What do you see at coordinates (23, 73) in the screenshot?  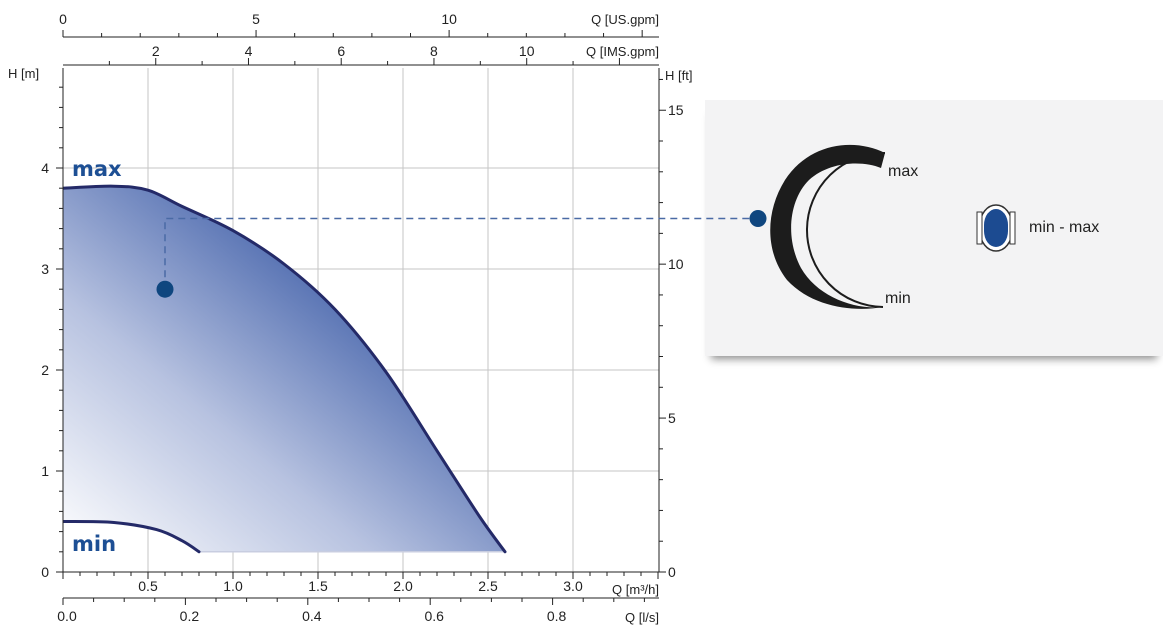 I see `y-left-unit: H [m]` at bounding box center [23, 73].